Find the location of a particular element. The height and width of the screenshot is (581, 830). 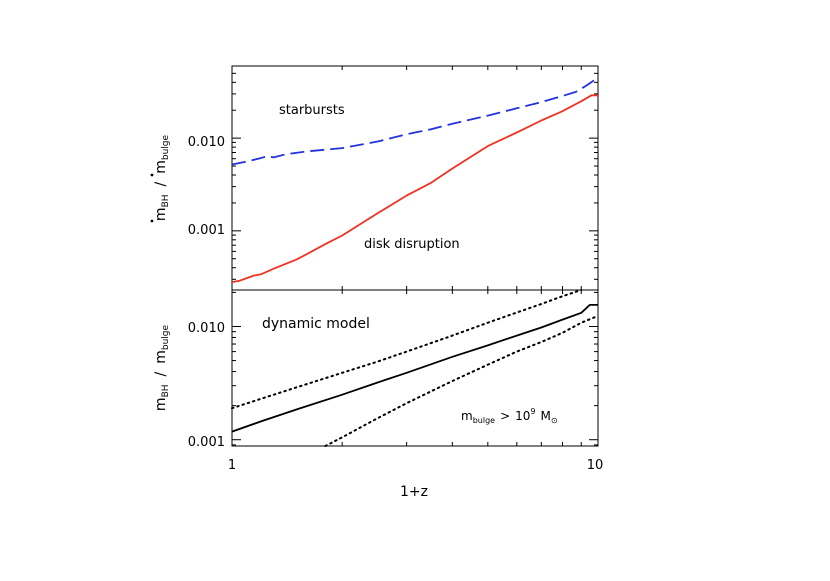

bottom-ylabel: mBH/mbulge is located at coordinates (162, 367).